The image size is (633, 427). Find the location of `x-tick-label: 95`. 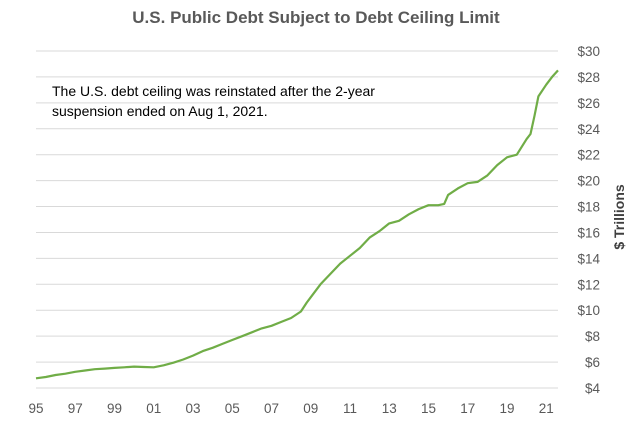

x-tick-label: 95 is located at coordinates (35, 408).